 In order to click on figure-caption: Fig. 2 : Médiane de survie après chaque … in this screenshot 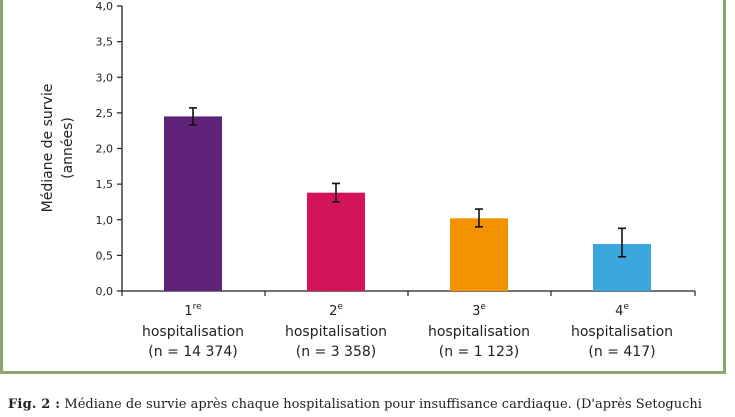, I will do `click(371, 407)`.